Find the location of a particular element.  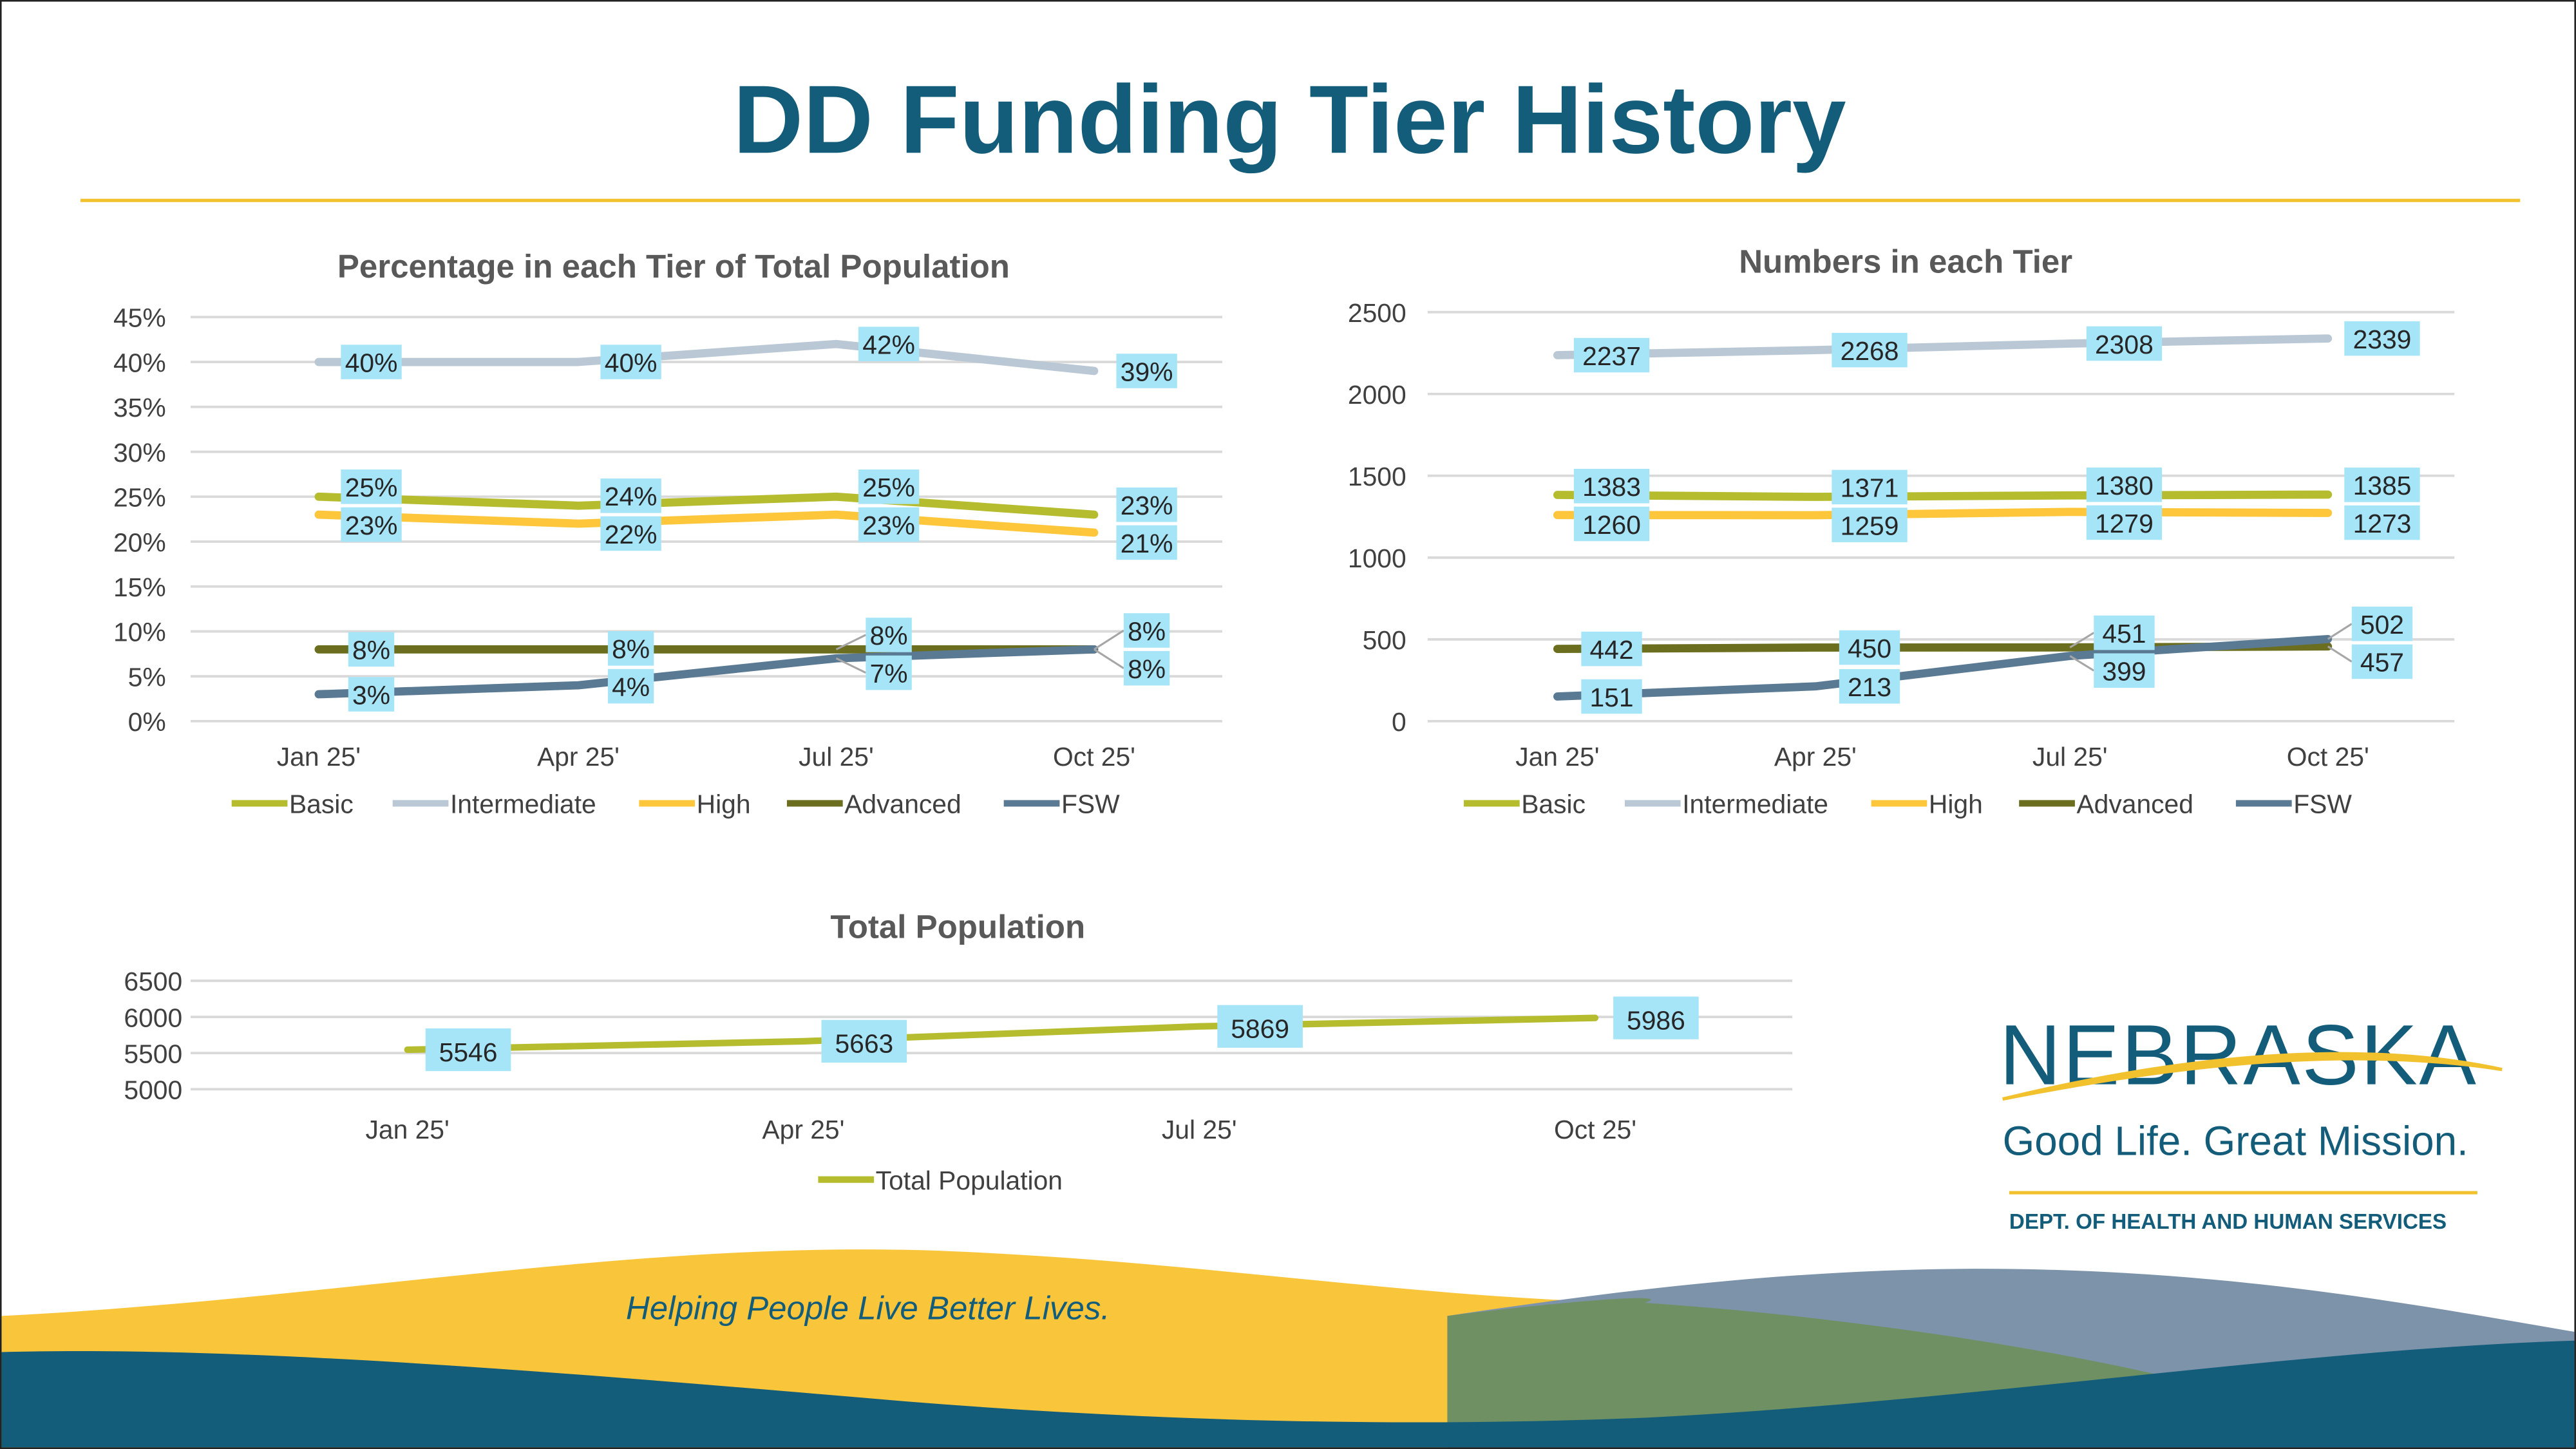

data-label: 2237 is located at coordinates (1611, 356).